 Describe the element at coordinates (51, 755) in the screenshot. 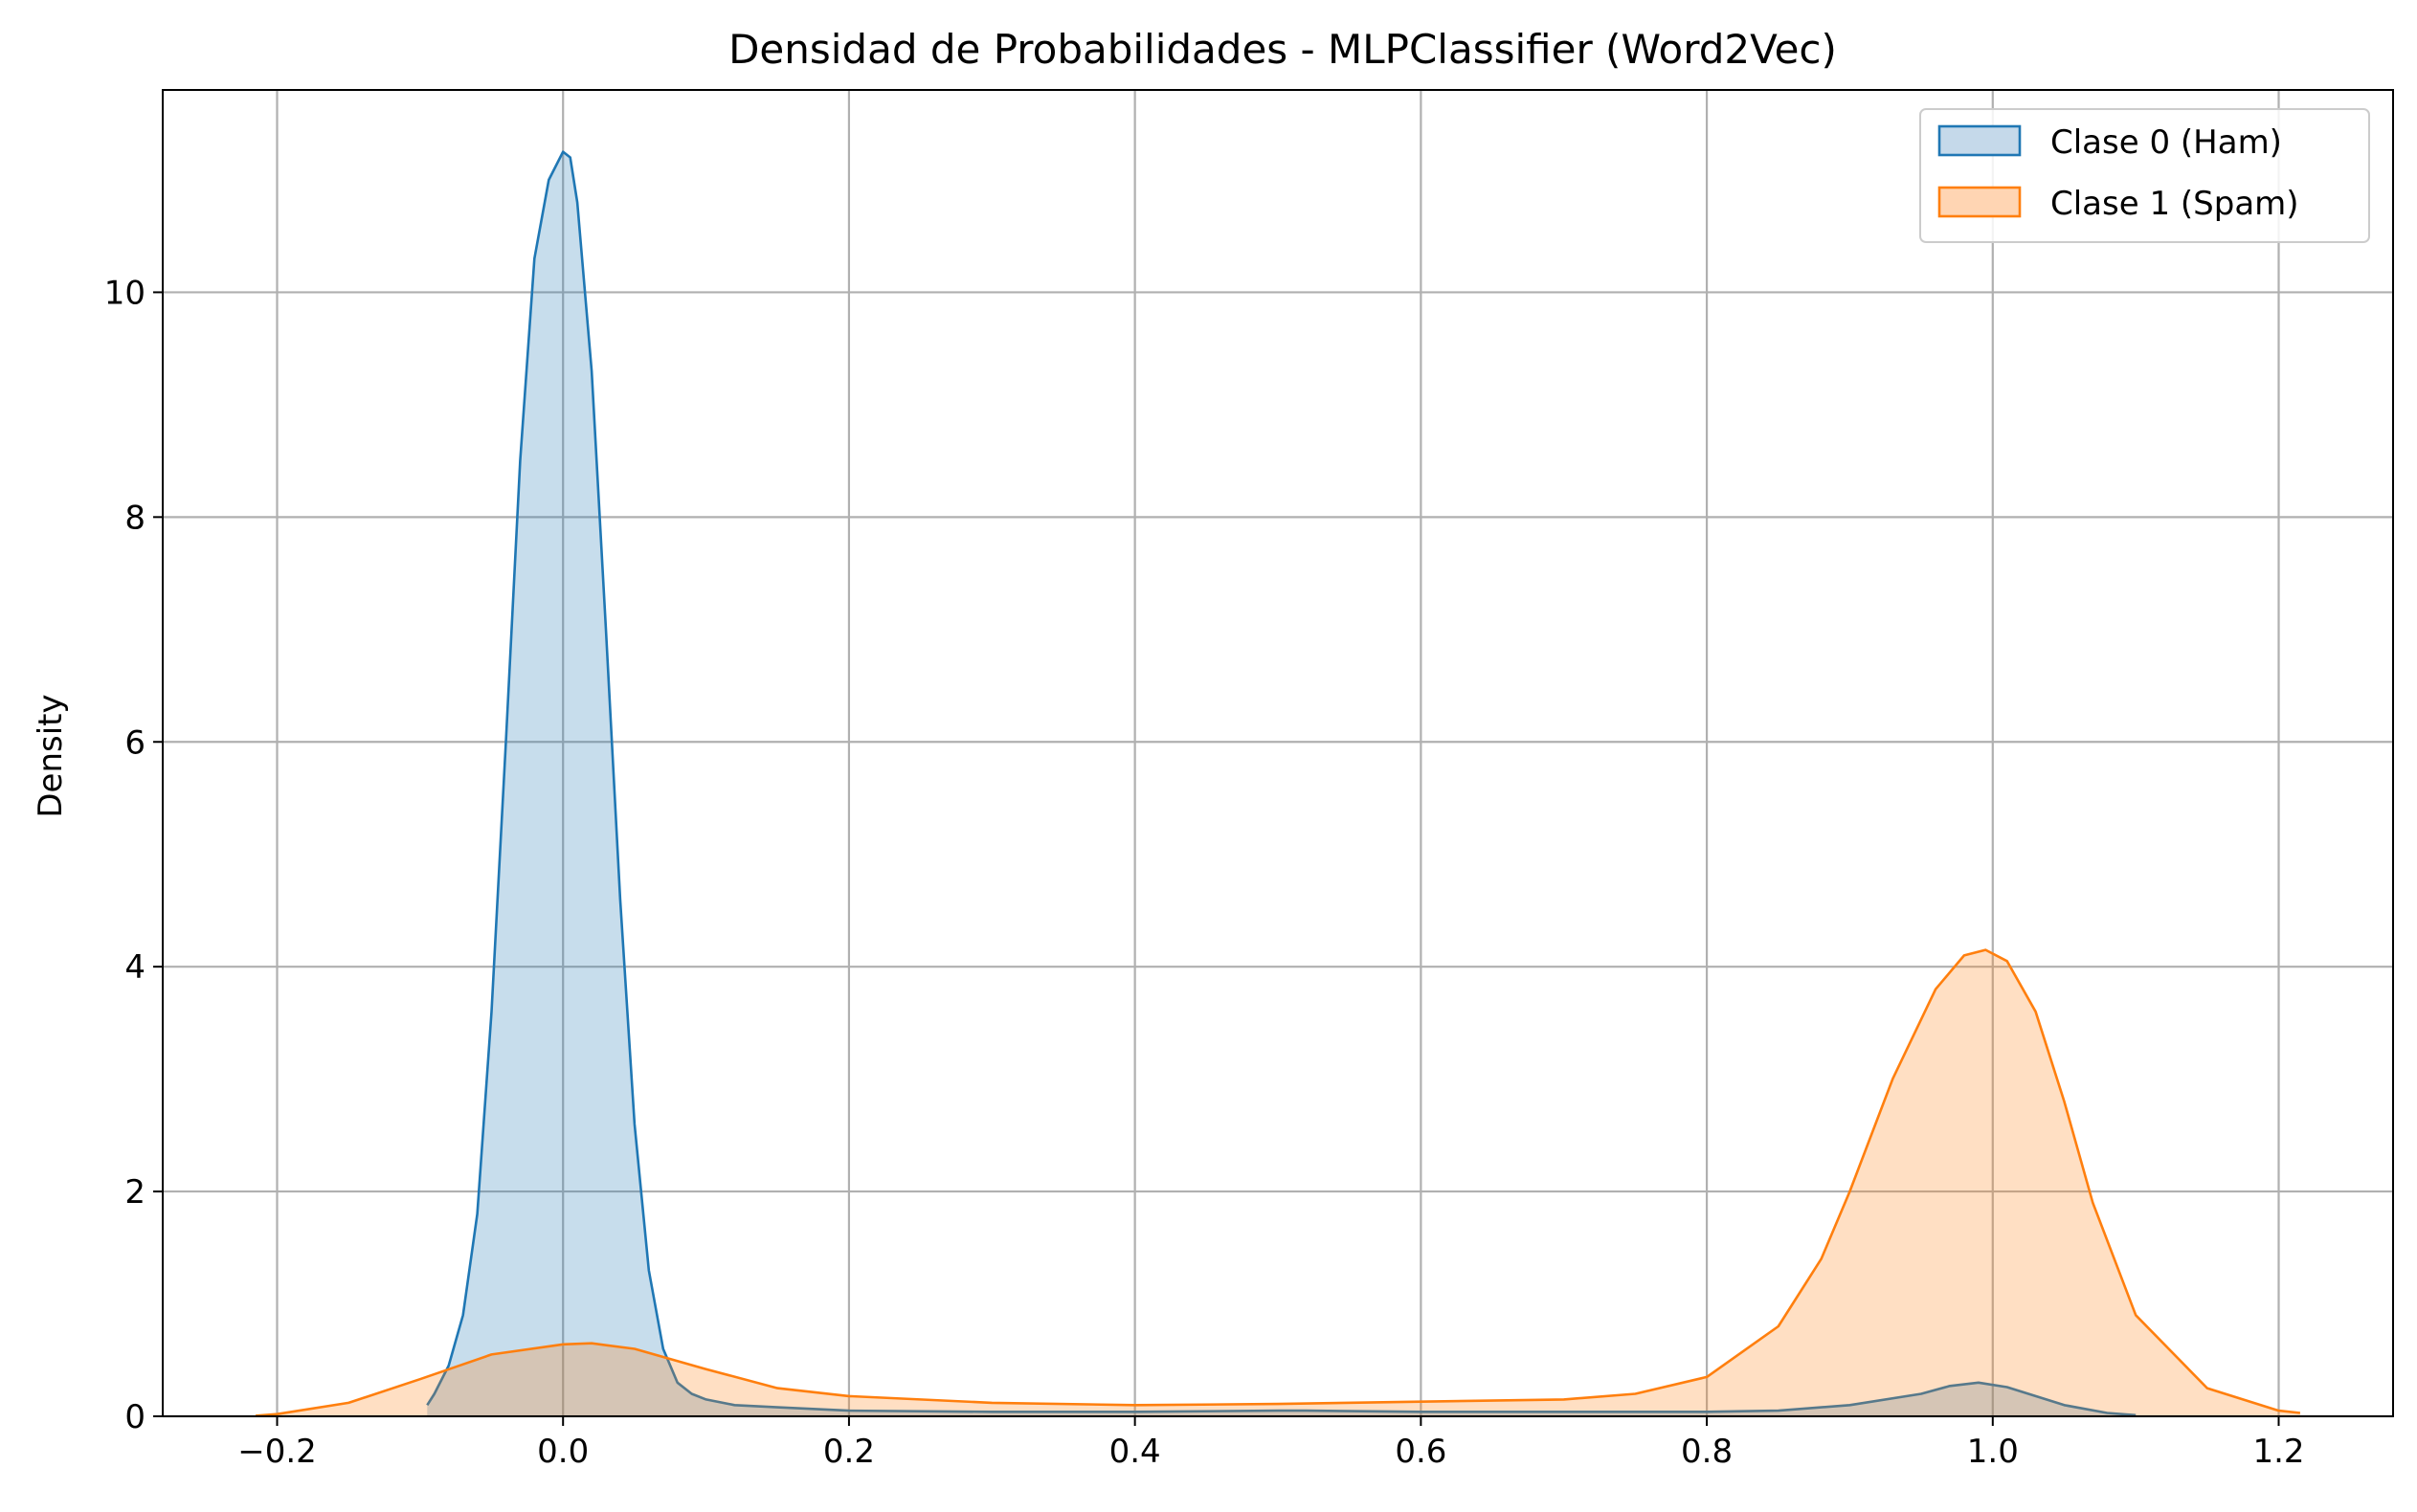

I see `y-axis-label: Density` at that location.